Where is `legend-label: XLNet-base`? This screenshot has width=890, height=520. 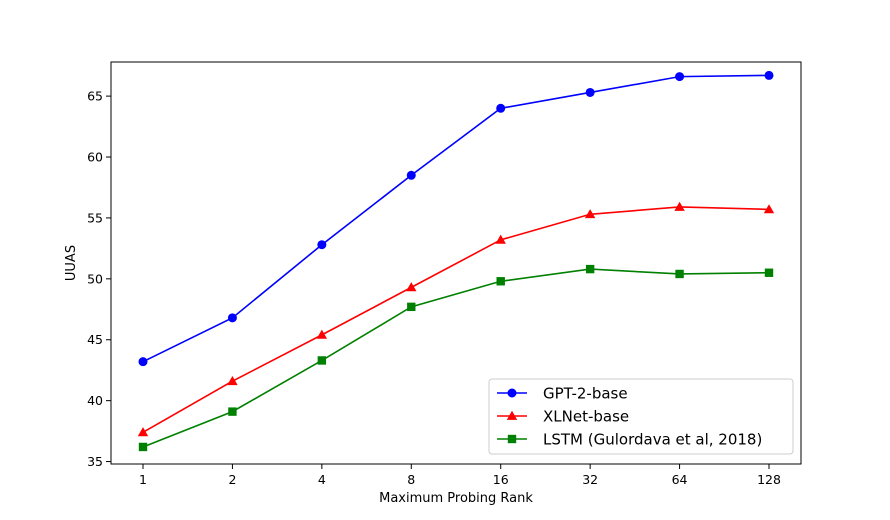 legend-label: XLNet-base is located at coordinates (586, 417).